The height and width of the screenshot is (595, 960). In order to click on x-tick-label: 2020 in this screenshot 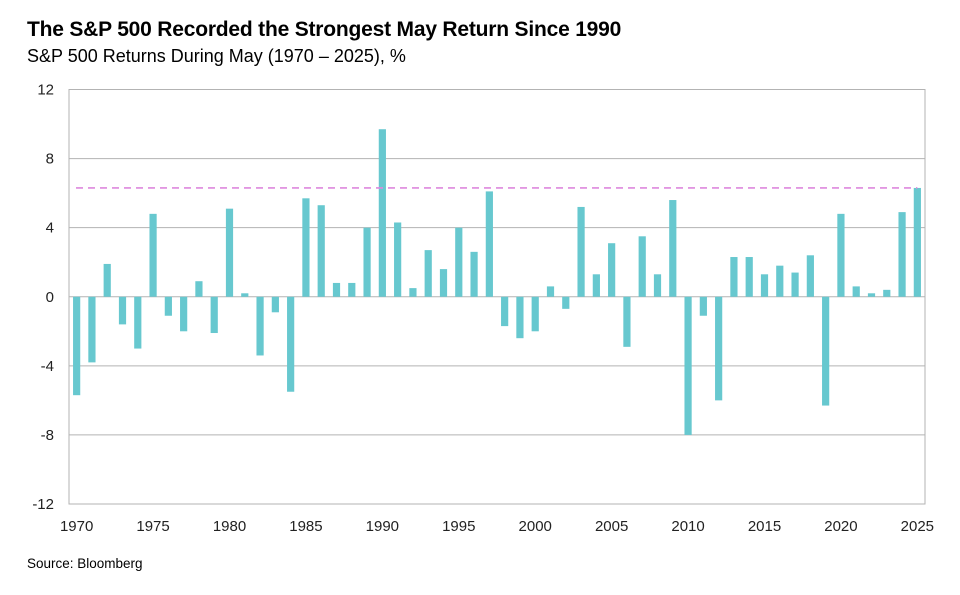, I will do `click(840, 526)`.